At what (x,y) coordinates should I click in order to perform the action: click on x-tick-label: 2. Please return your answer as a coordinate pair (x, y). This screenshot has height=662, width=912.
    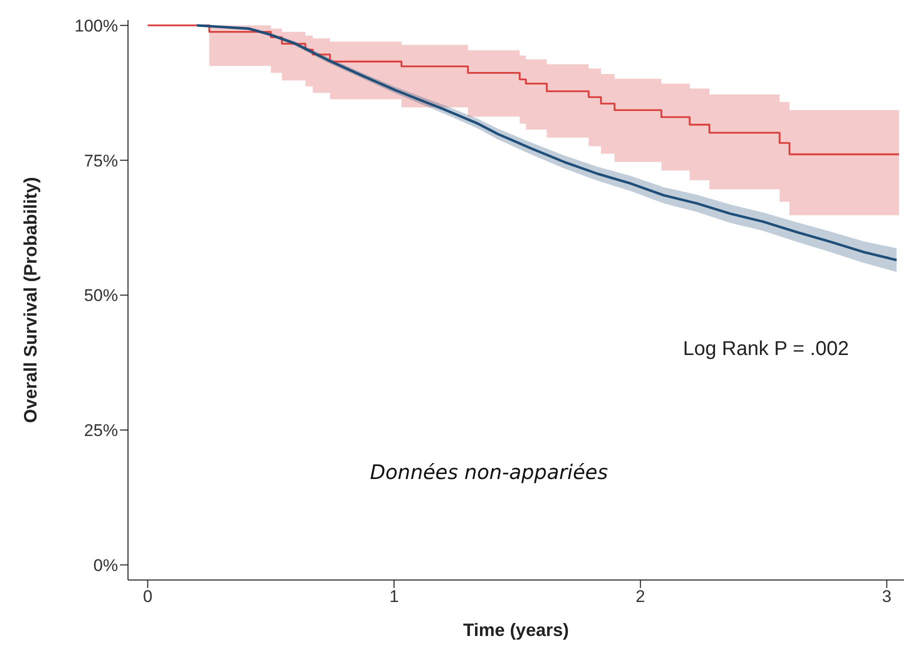
    Looking at the image, I should click on (641, 596).